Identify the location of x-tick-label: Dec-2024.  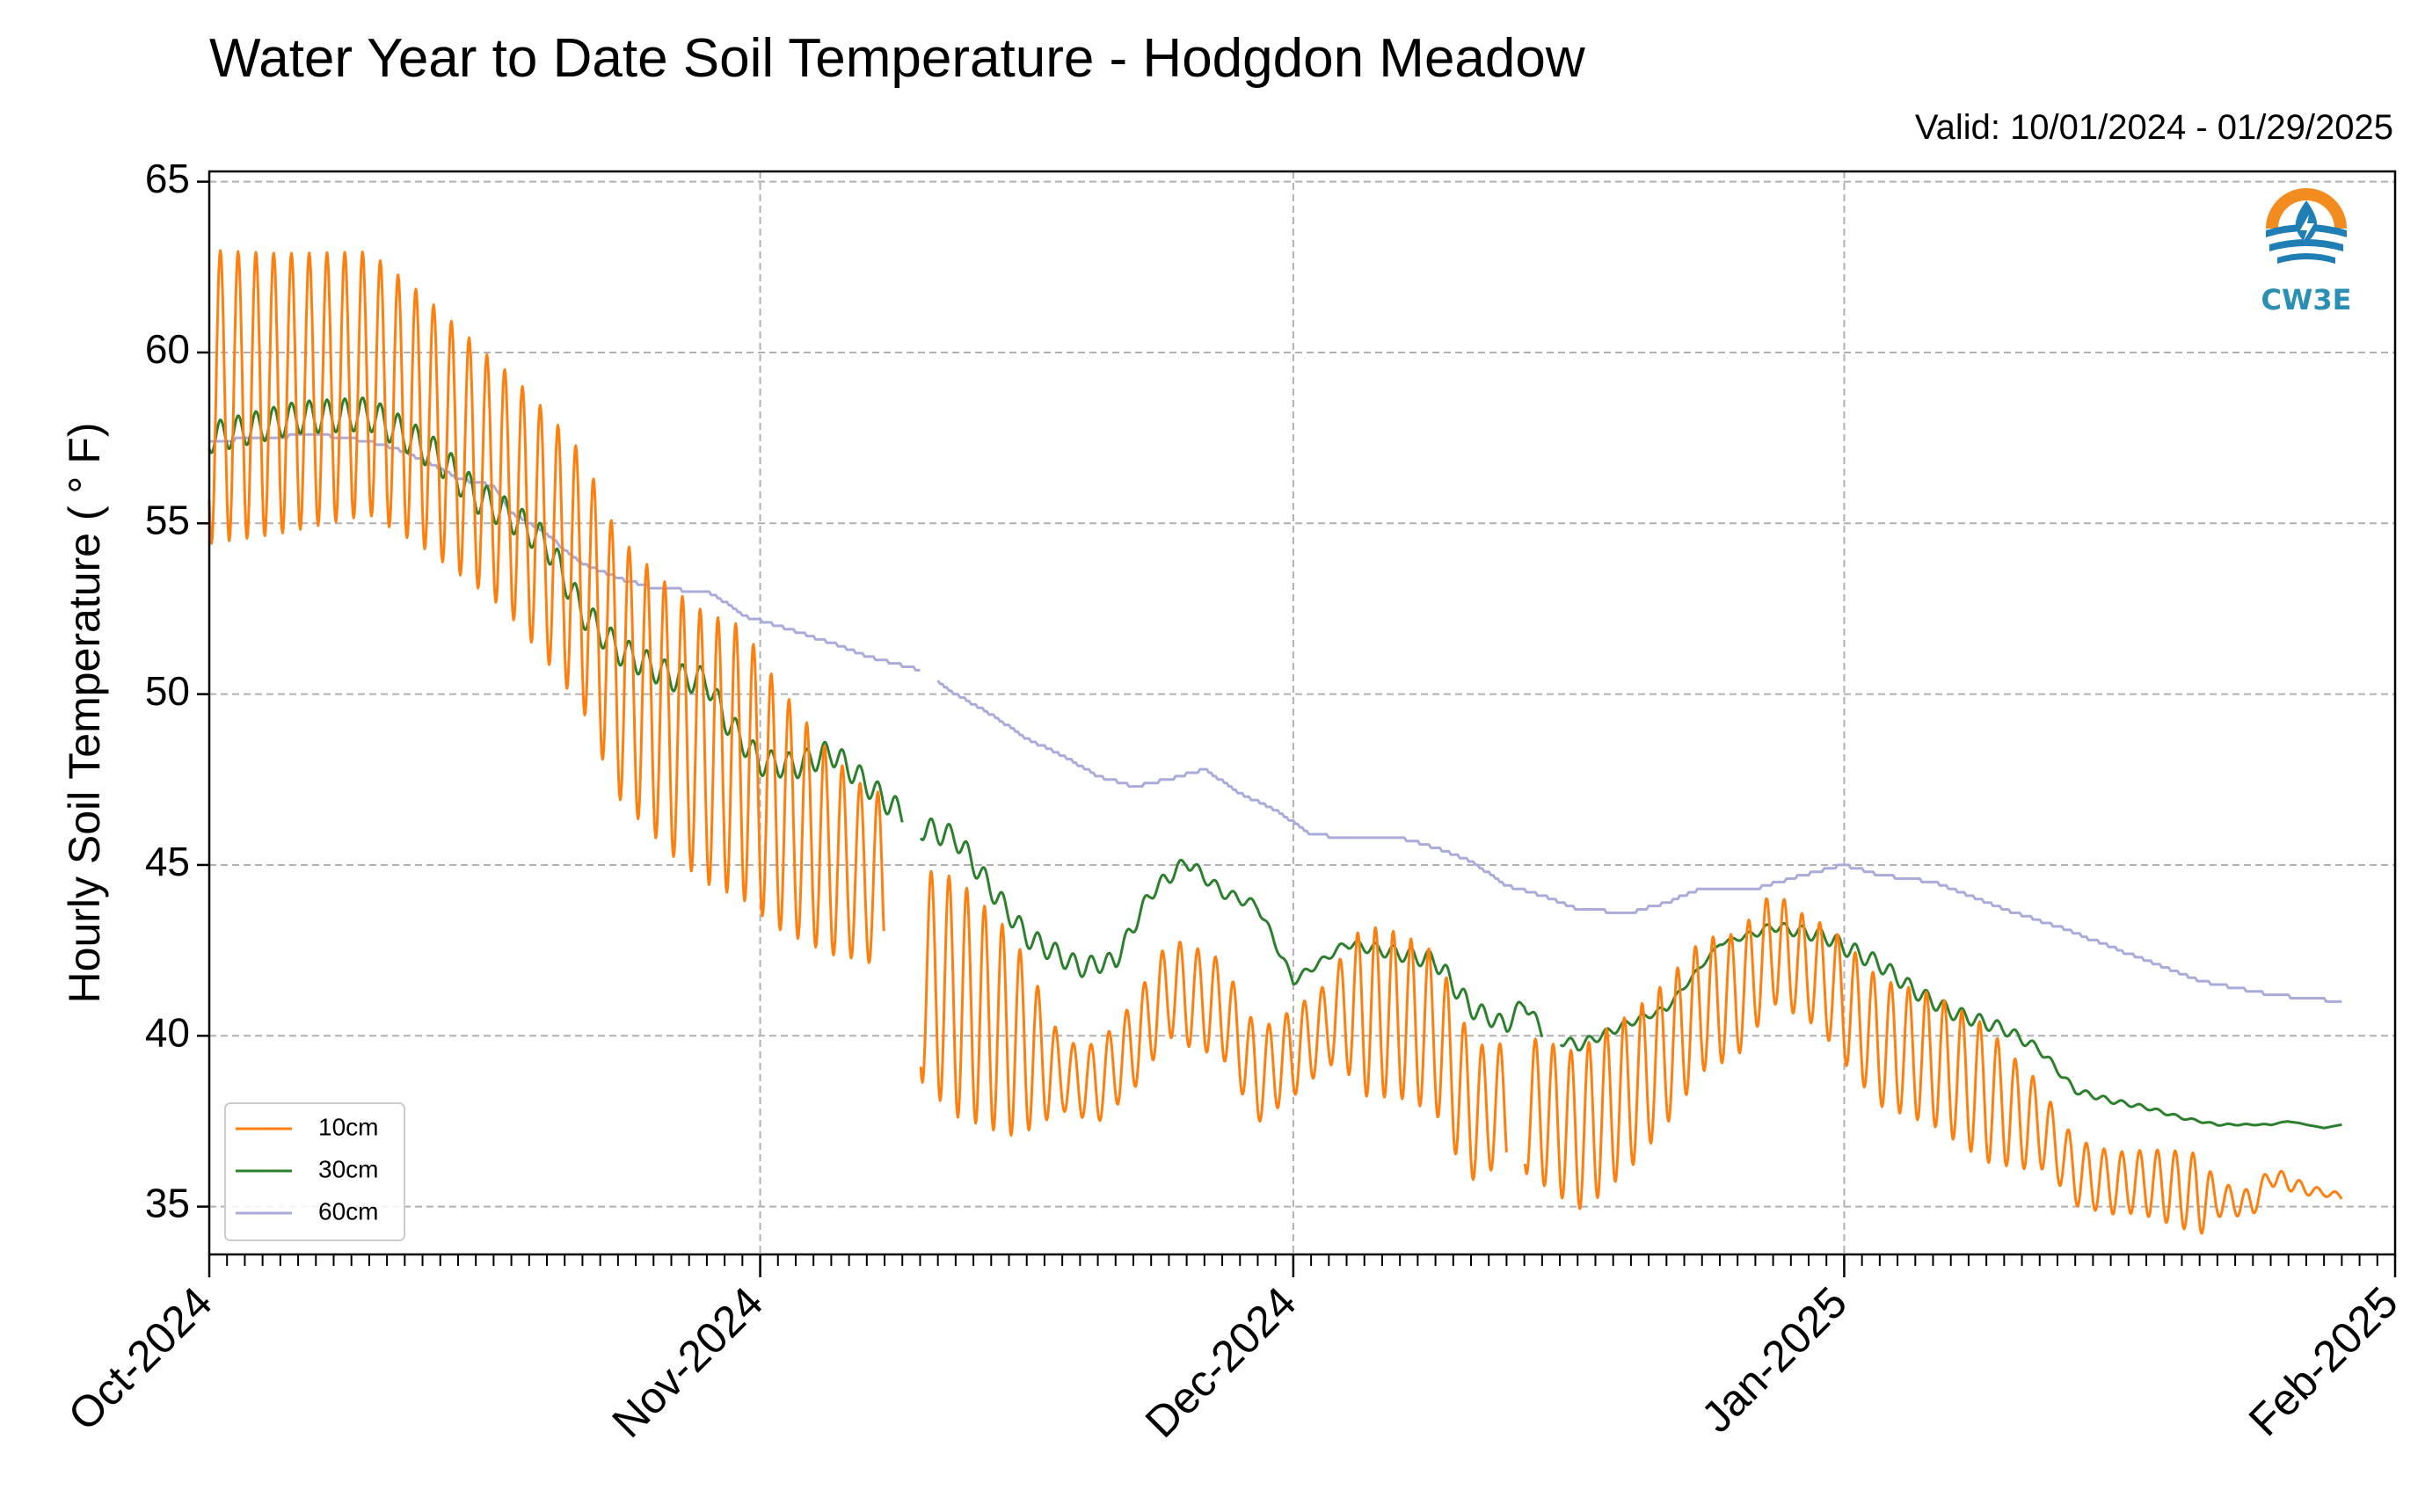
(1221, 1362).